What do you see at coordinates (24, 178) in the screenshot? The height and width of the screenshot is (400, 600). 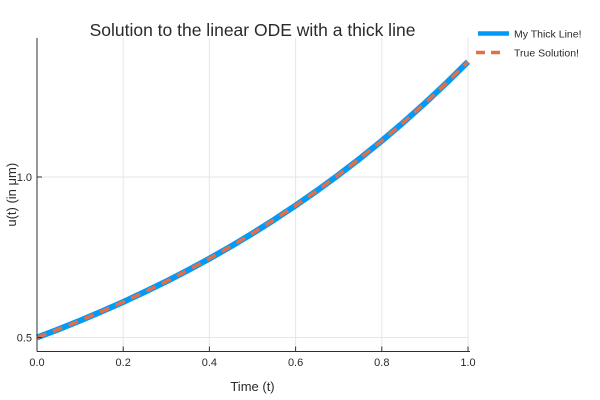 I see `y-tick-label: 1.0` at bounding box center [24, 178].